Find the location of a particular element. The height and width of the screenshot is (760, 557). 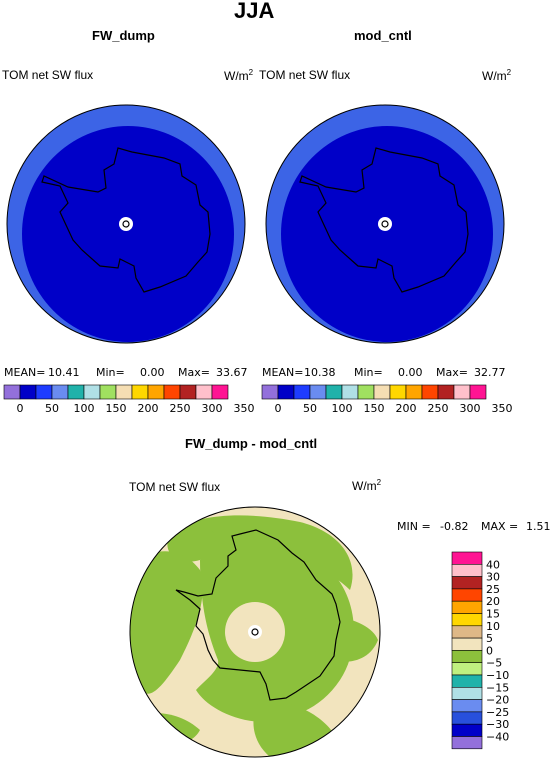

panel3-pole-white is located at coordinates (255, 632).